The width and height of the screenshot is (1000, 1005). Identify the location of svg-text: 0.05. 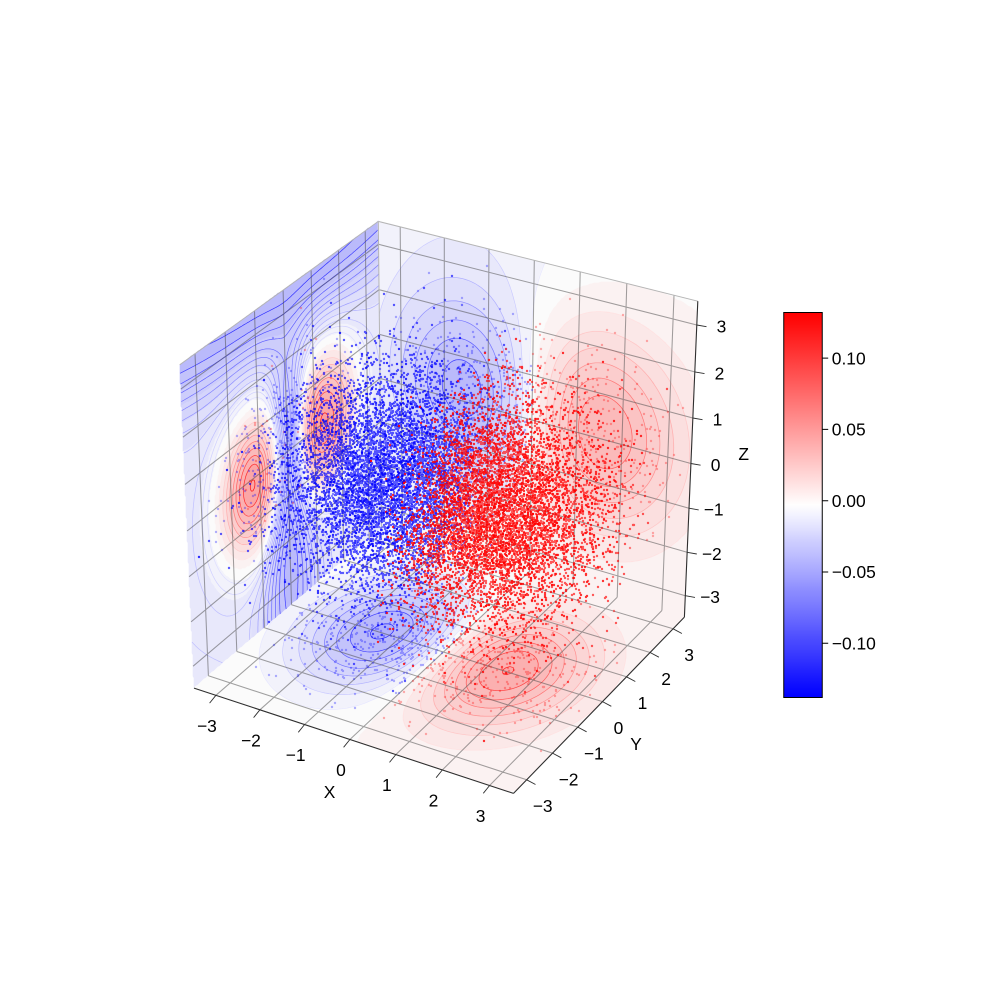
(849, 430).